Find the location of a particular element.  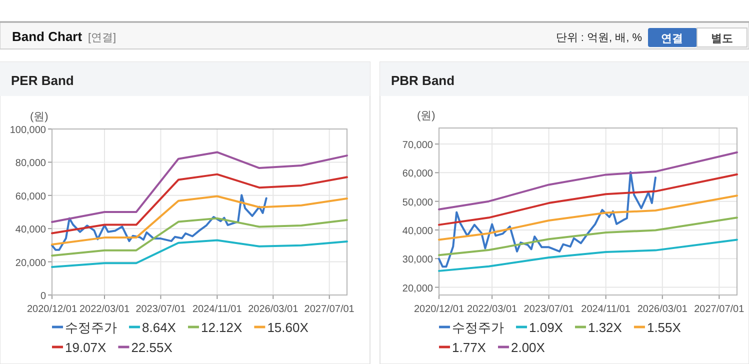

text: 연결 is located at coordinates (672, 39).